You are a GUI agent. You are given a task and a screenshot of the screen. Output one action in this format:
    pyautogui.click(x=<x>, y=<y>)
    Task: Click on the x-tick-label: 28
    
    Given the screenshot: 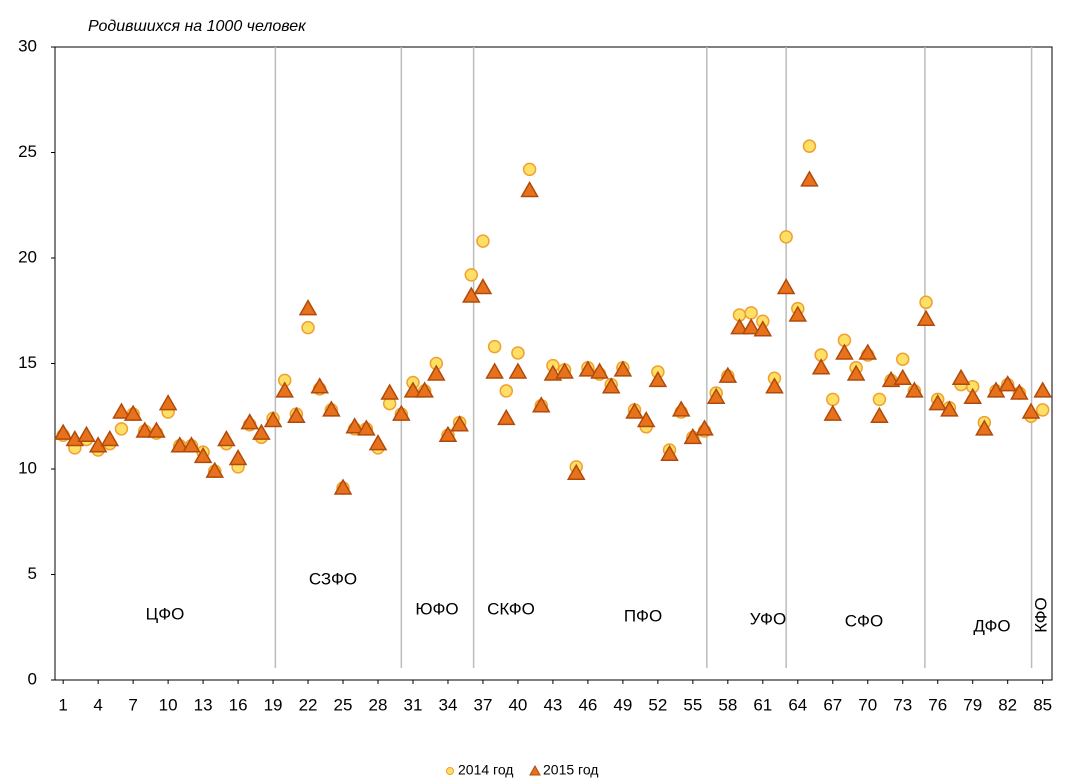 What is the action you would take?
    pyautogui.click(x=378, y=704)
    